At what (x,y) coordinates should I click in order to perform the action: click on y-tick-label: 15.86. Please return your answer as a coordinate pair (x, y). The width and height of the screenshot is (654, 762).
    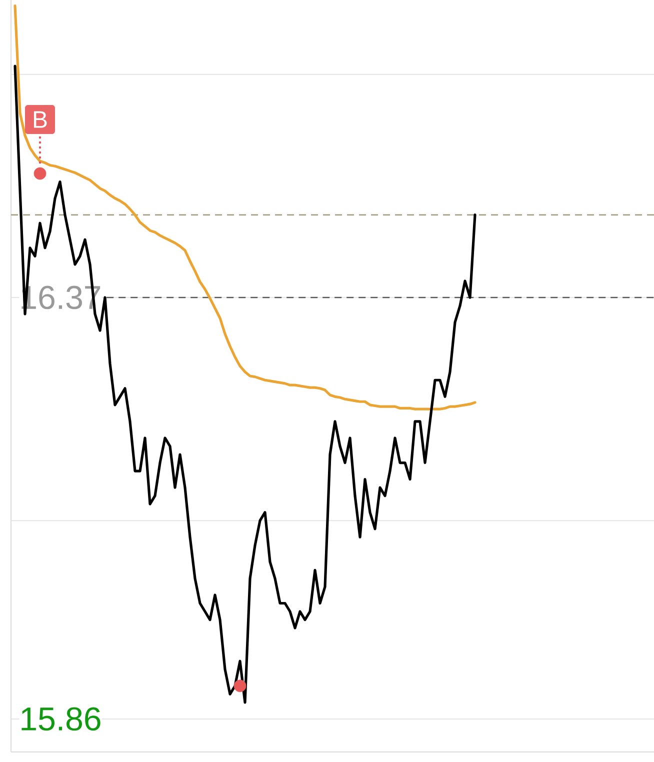
    Looking at the image, I should click on (61, 719).